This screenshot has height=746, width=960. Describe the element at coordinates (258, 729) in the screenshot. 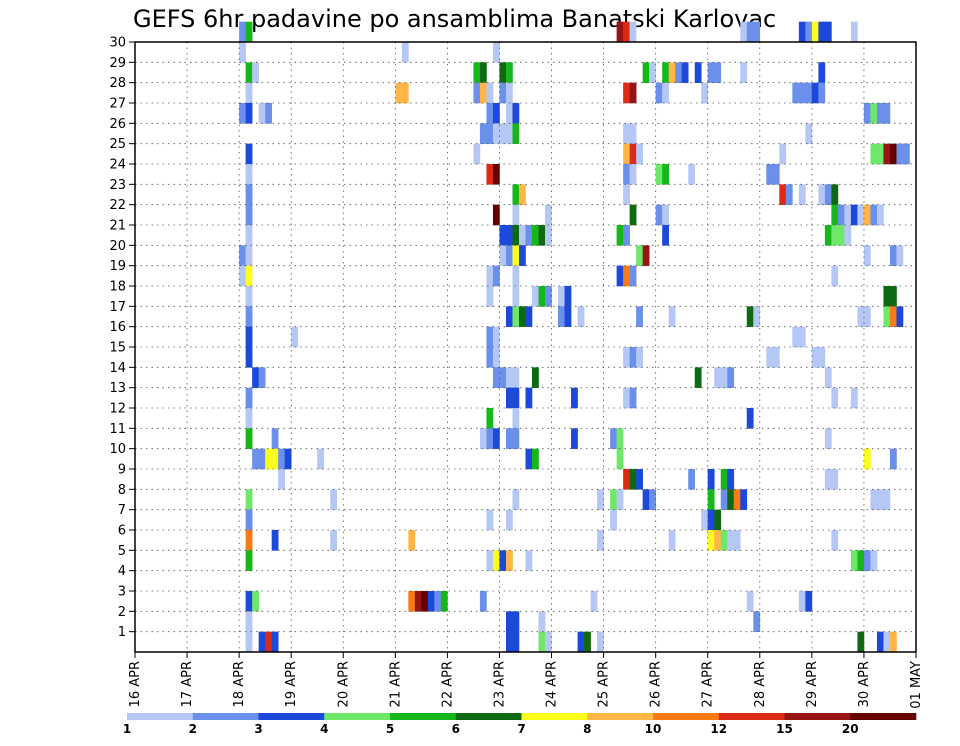

I see `colorbar-label: 3` at that location.